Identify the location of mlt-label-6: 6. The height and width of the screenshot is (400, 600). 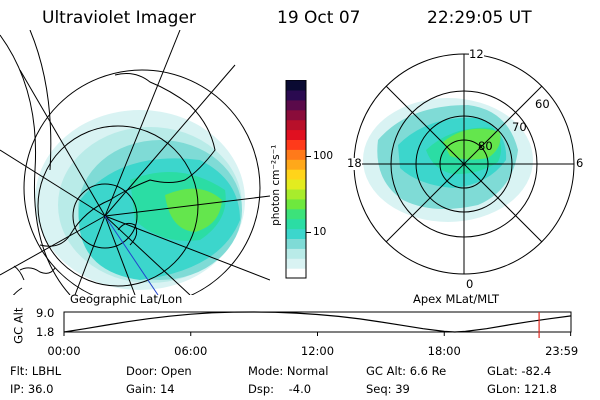
(580, 163).